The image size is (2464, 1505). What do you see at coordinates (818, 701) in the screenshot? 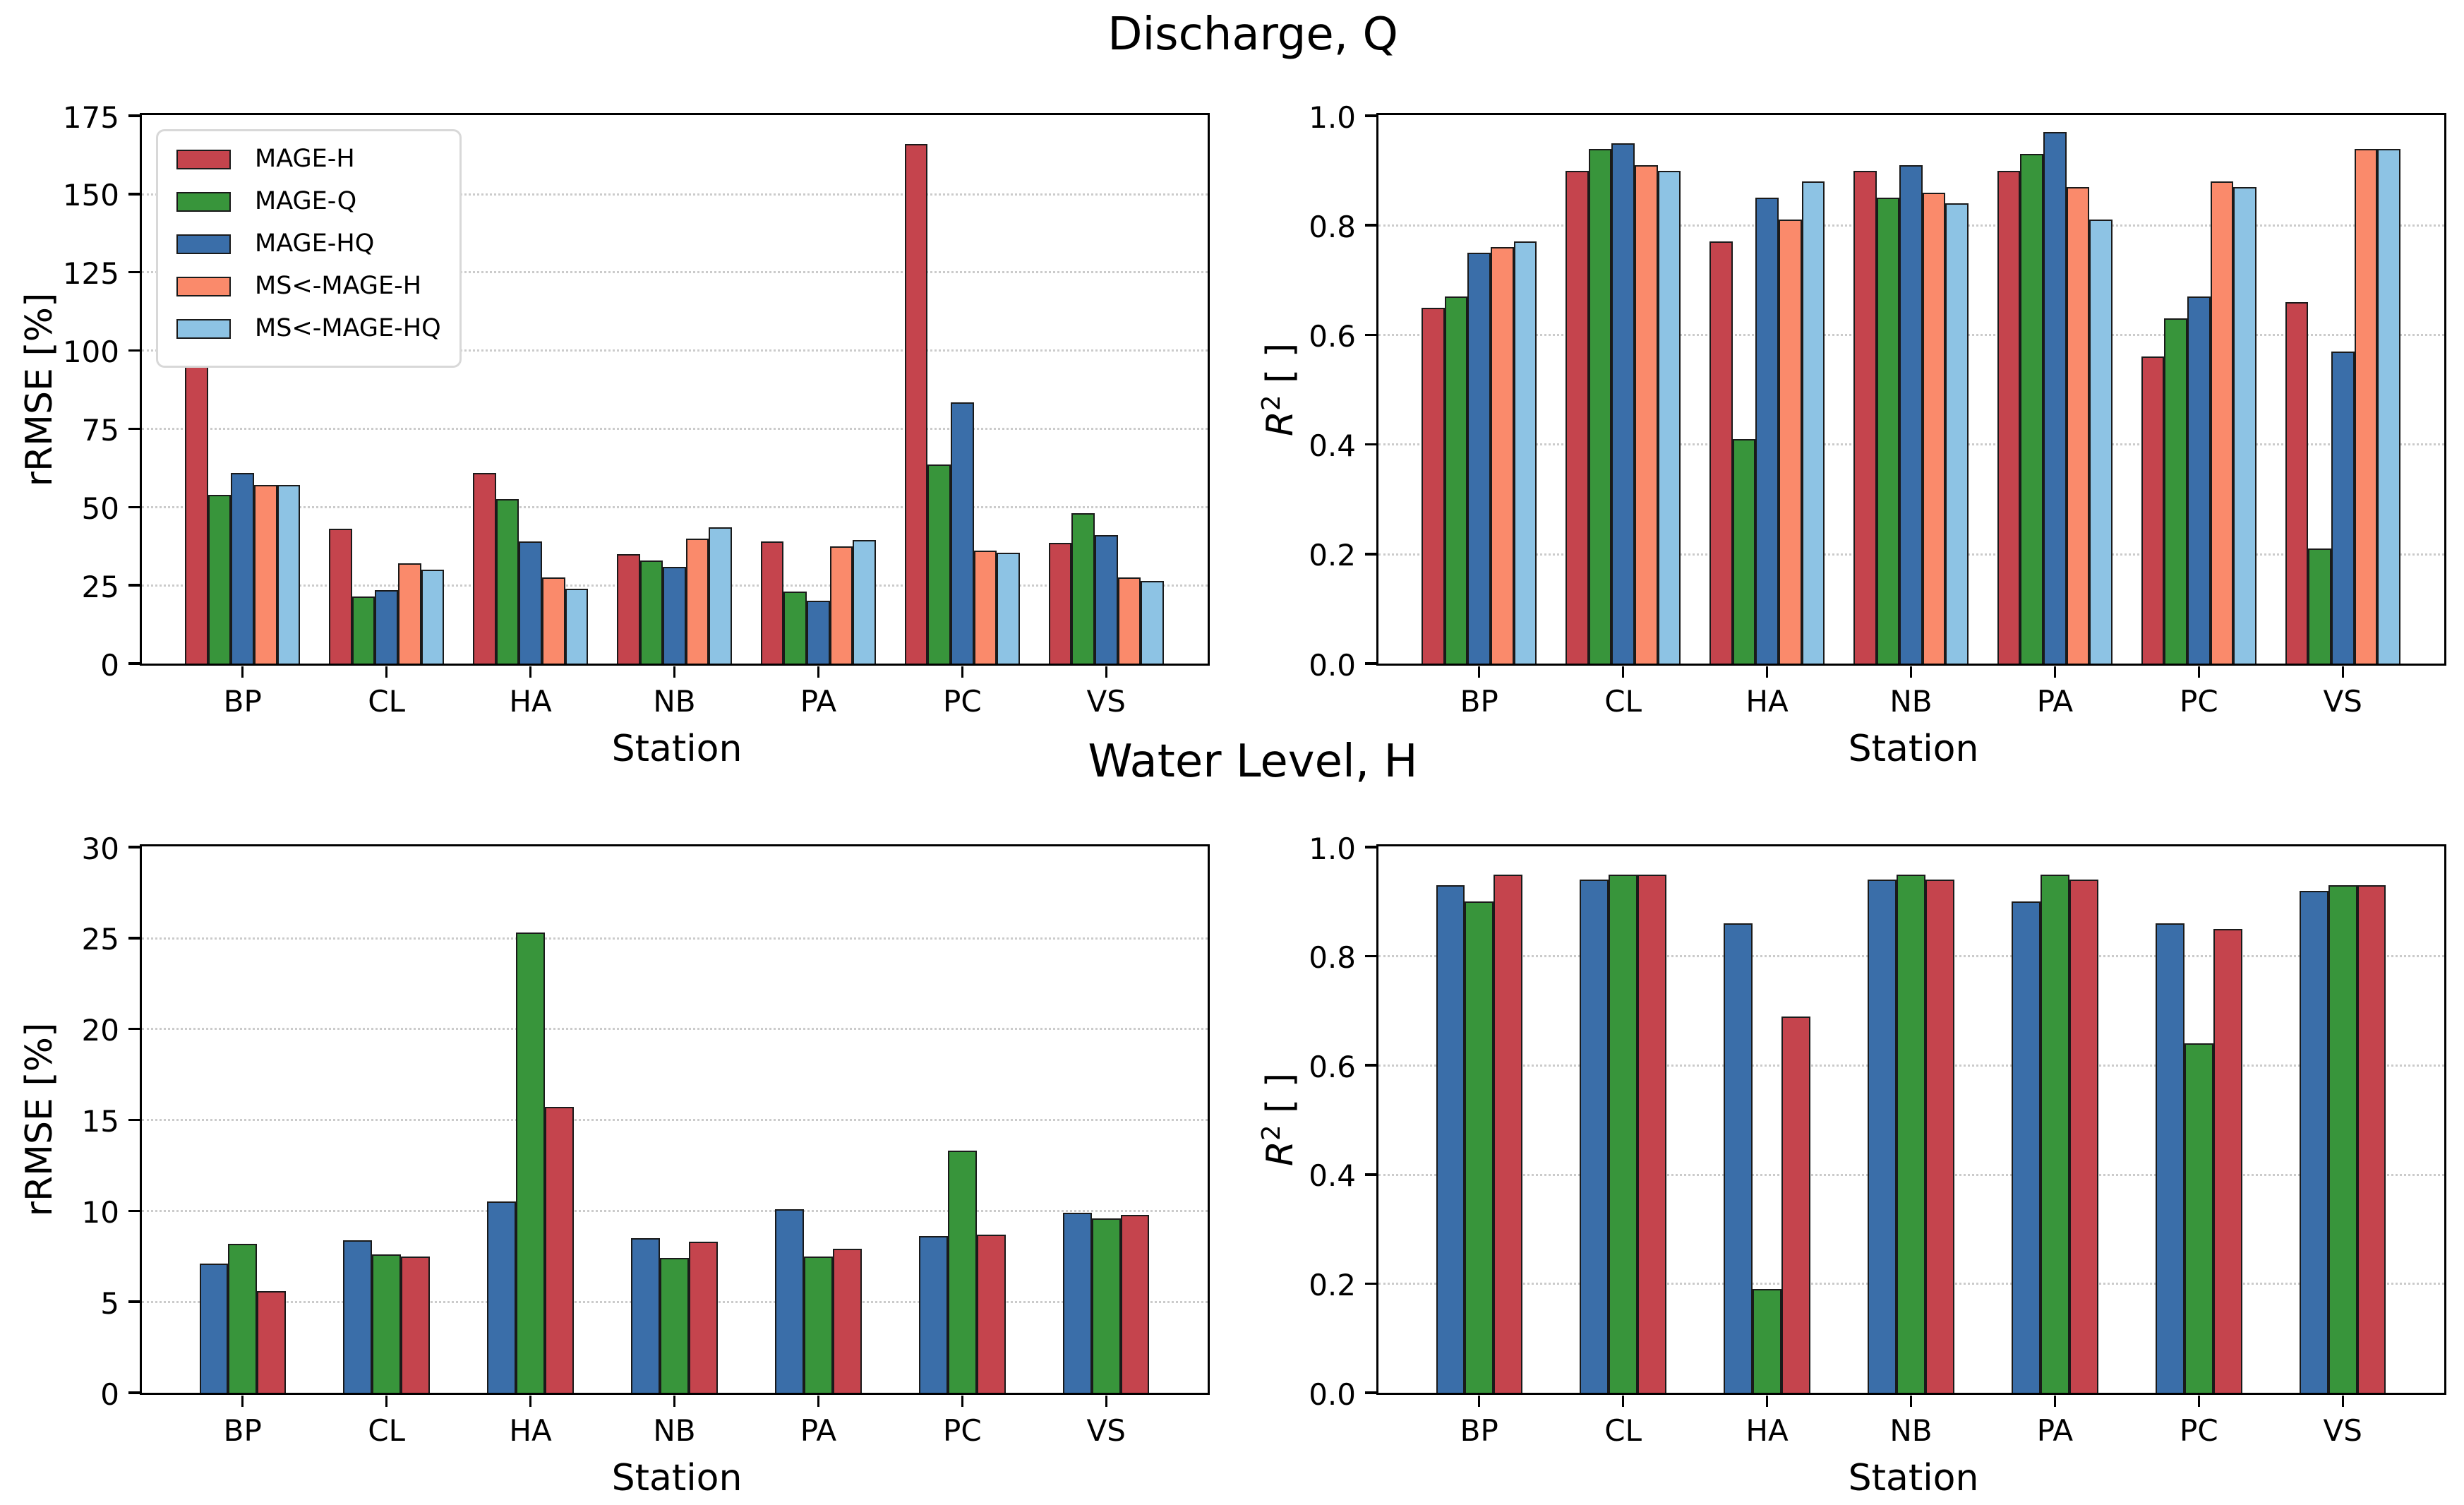
I see `x-tick-label: PA` at bounding box center [818, 701].